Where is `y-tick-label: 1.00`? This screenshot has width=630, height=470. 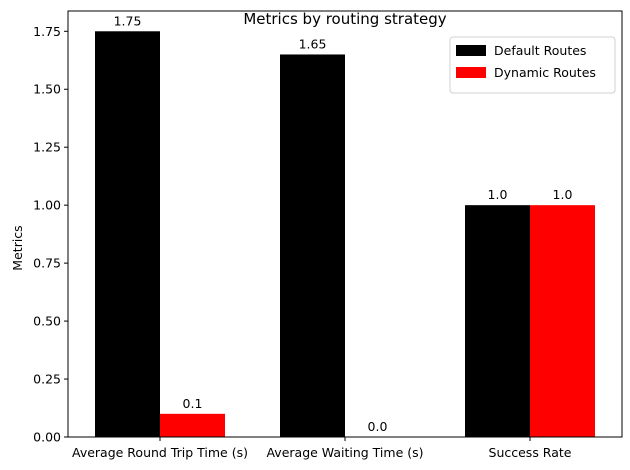
y-tick-label: 1.00 is located at coordinates (47, 205).